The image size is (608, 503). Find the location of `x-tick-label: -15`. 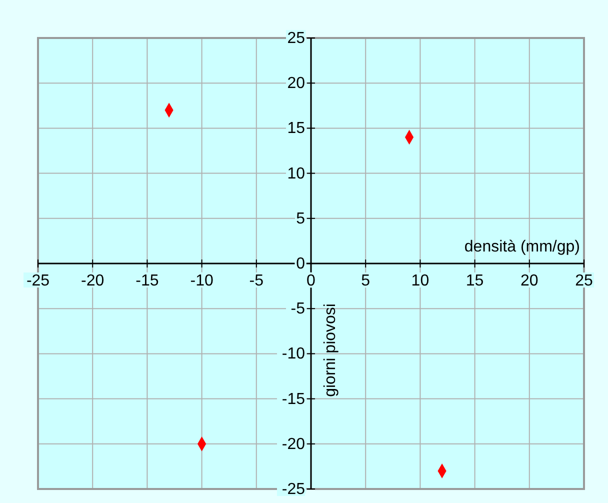

x-tick-label: -15 is located at coordinates (147, 281).